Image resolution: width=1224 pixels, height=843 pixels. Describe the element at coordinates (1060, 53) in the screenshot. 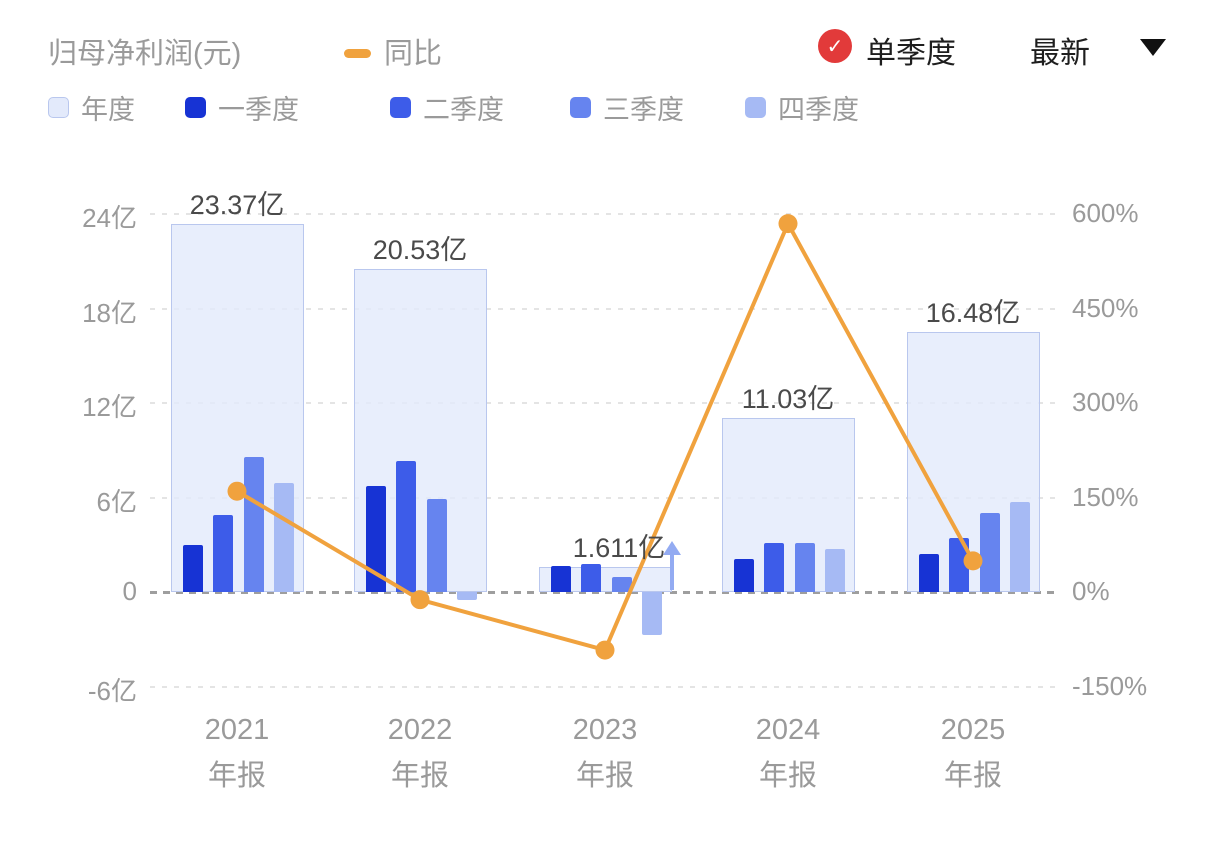

I see `latest-dropdown: 最新` at that location.